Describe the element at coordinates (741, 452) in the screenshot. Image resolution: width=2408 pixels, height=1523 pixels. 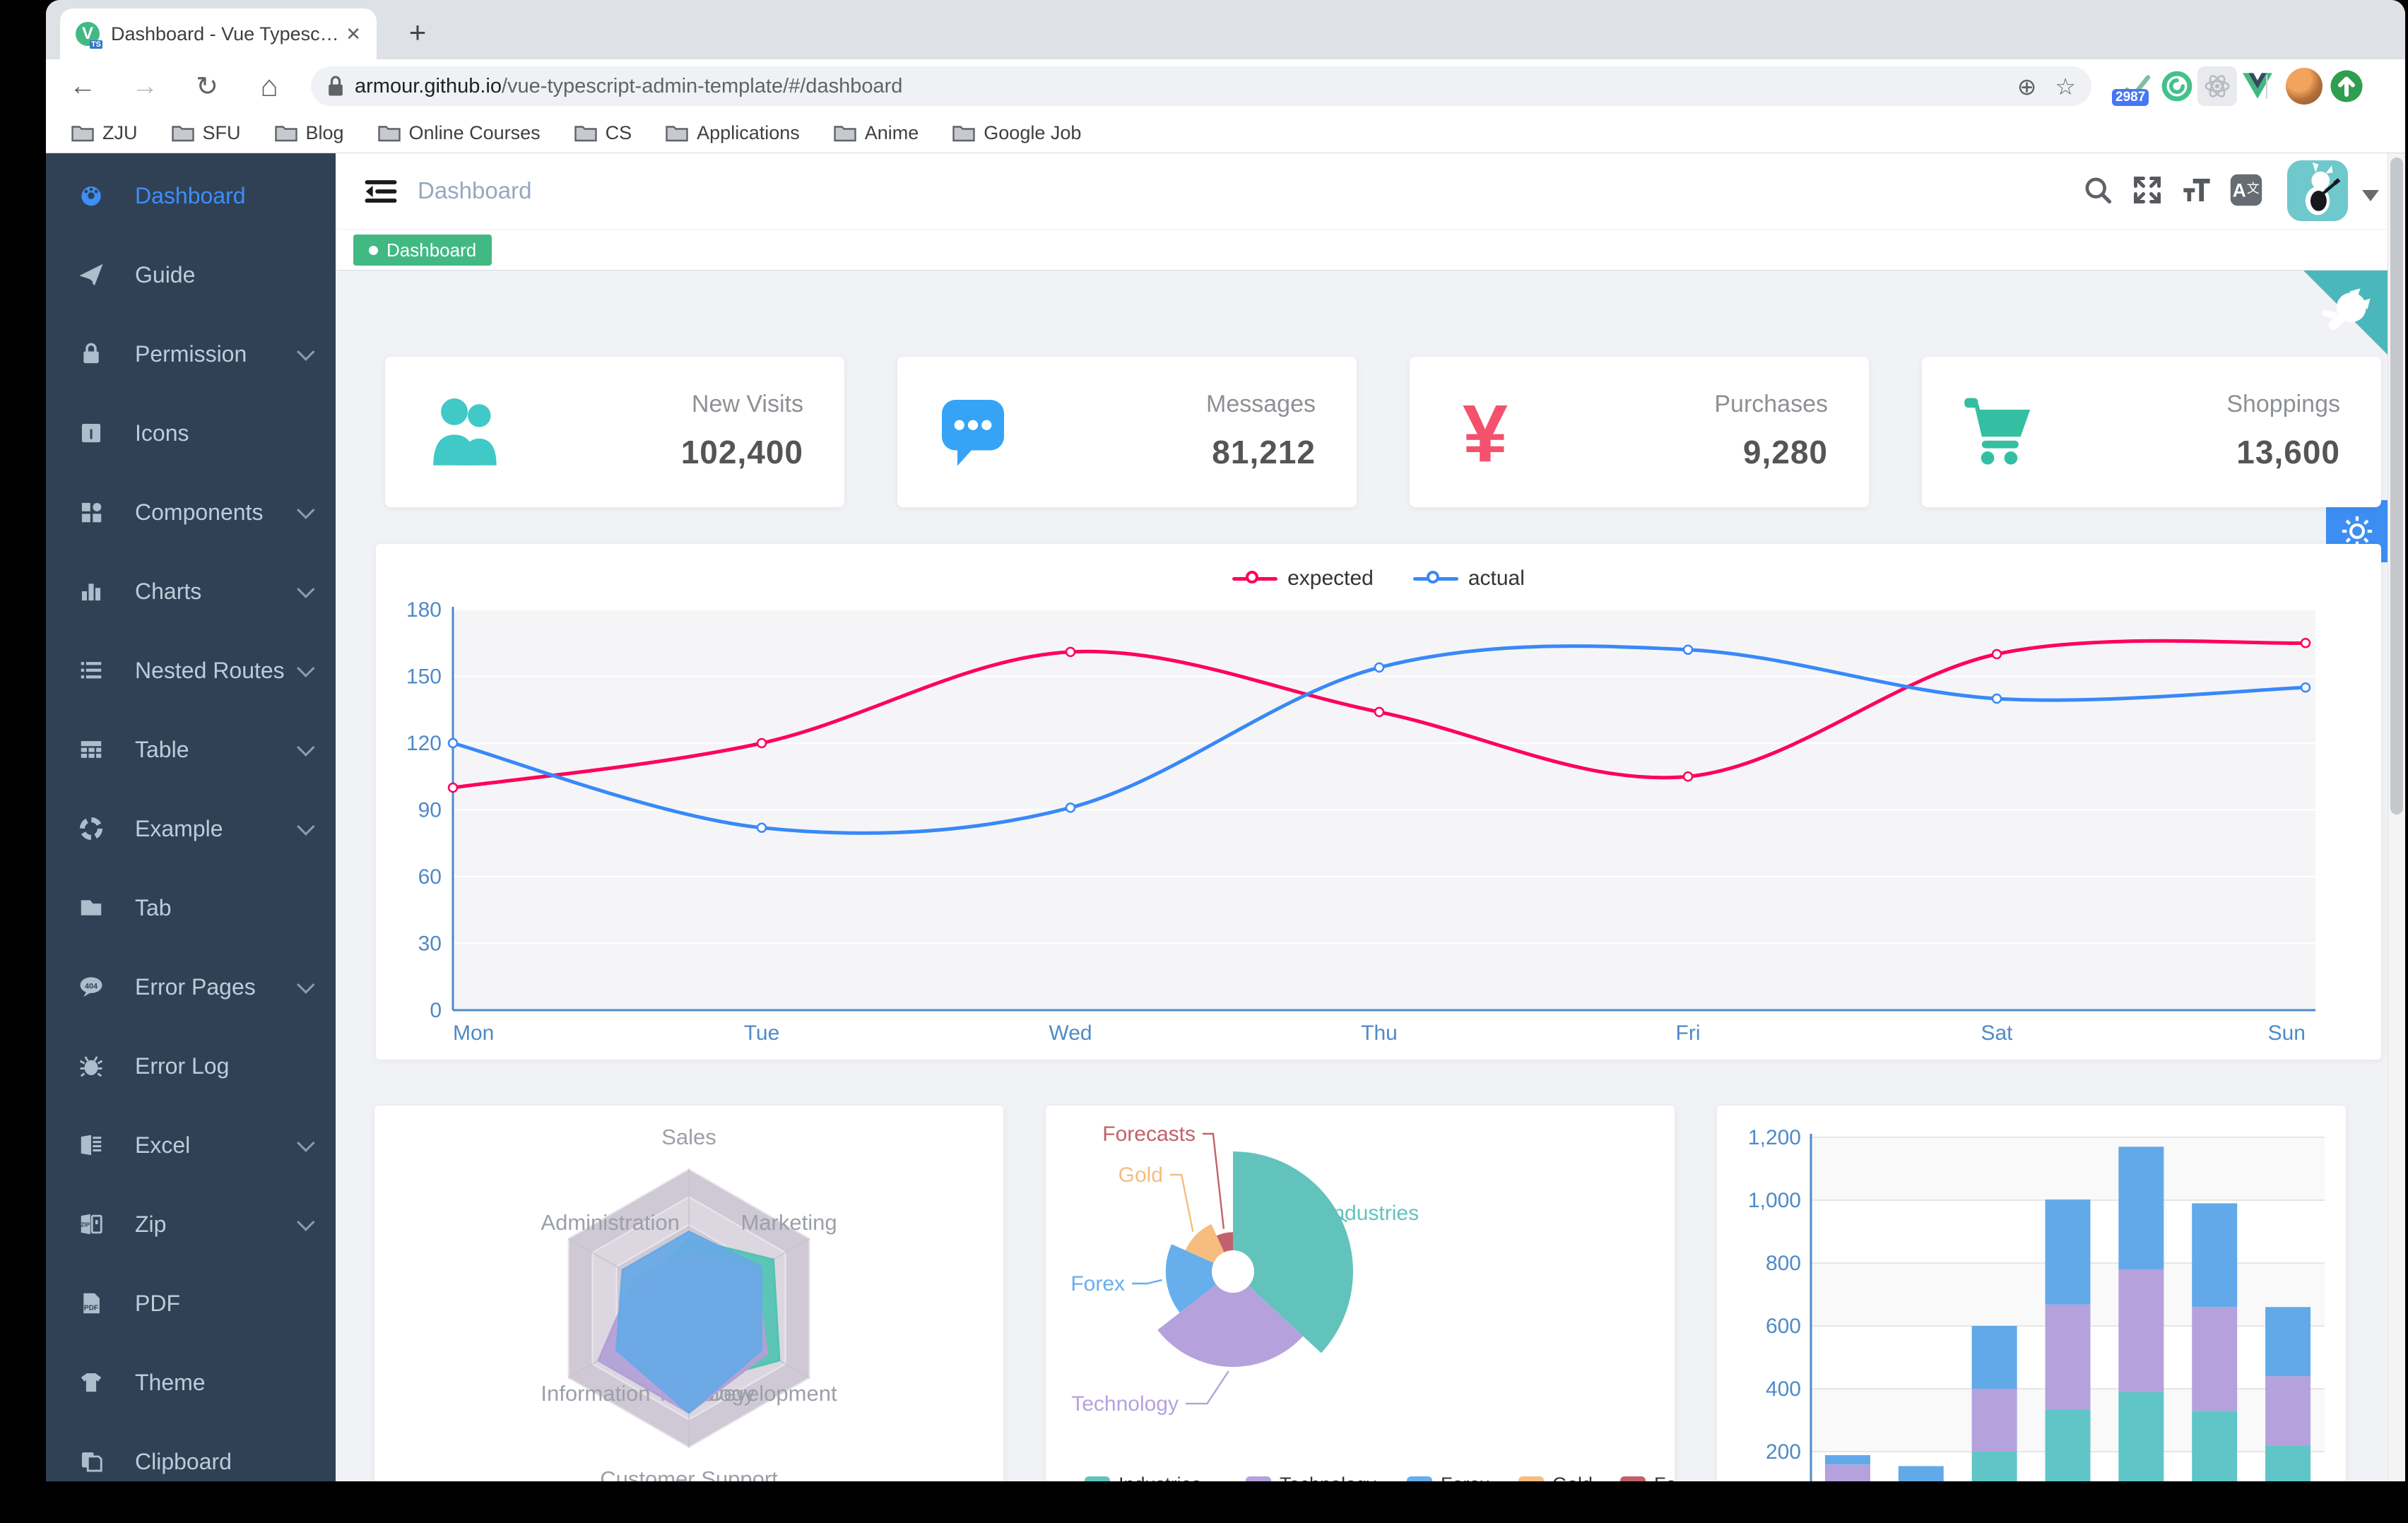
I see `stat-card-value: 102,400` at that location.